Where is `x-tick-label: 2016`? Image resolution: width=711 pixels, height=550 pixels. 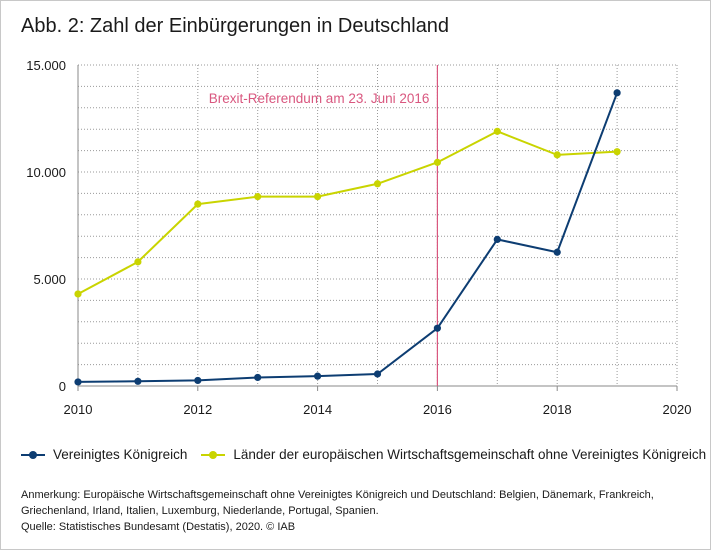 x-tick-label: 2016 is located at coordinates (437, 409).